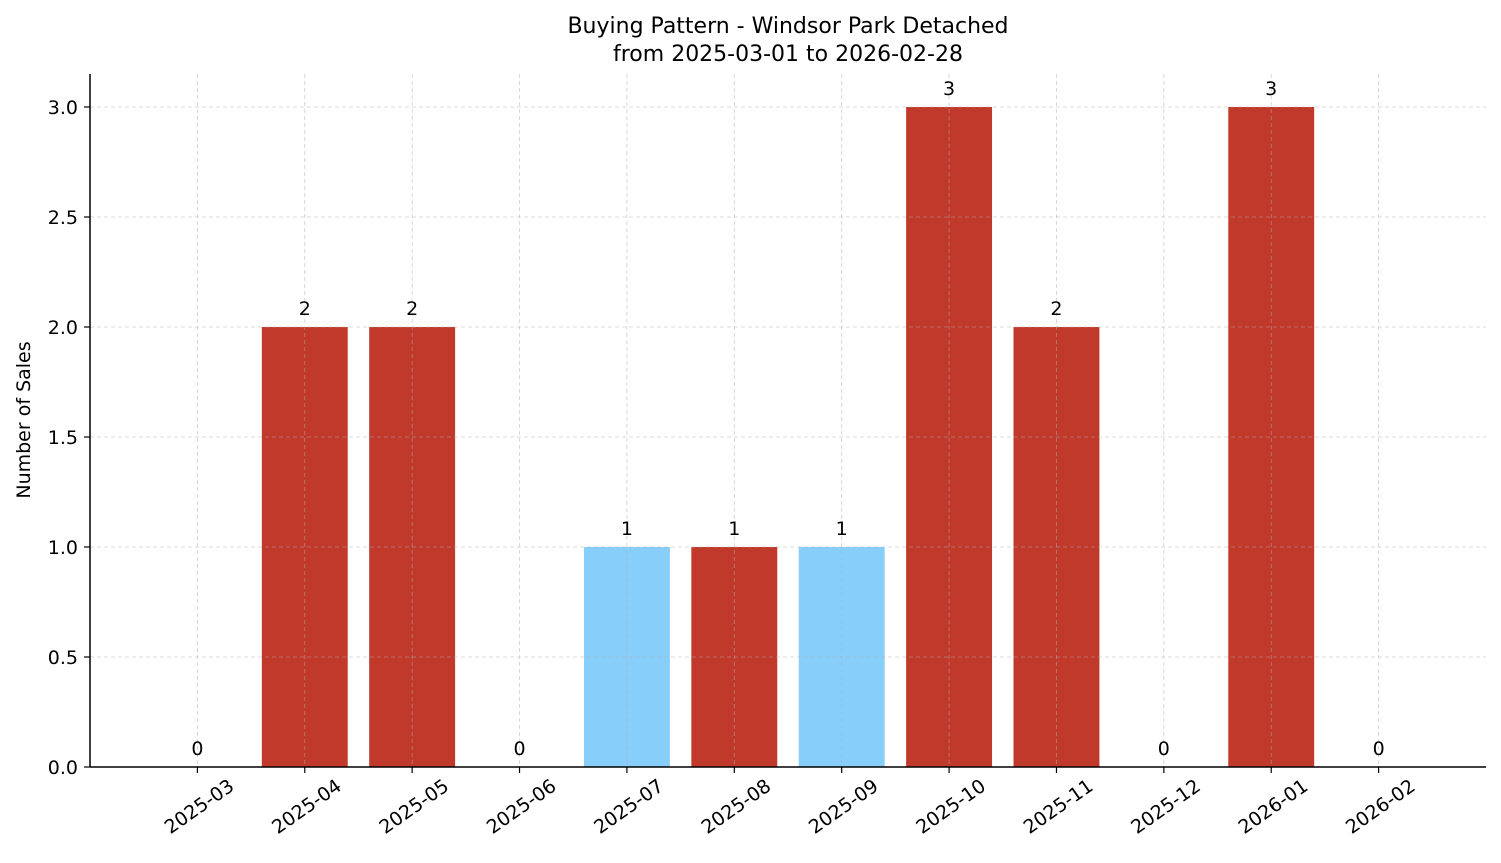  Describe the element at coordinates (63, 438) in the screenshot. I see `y-tick-label: 1.5` at that location.